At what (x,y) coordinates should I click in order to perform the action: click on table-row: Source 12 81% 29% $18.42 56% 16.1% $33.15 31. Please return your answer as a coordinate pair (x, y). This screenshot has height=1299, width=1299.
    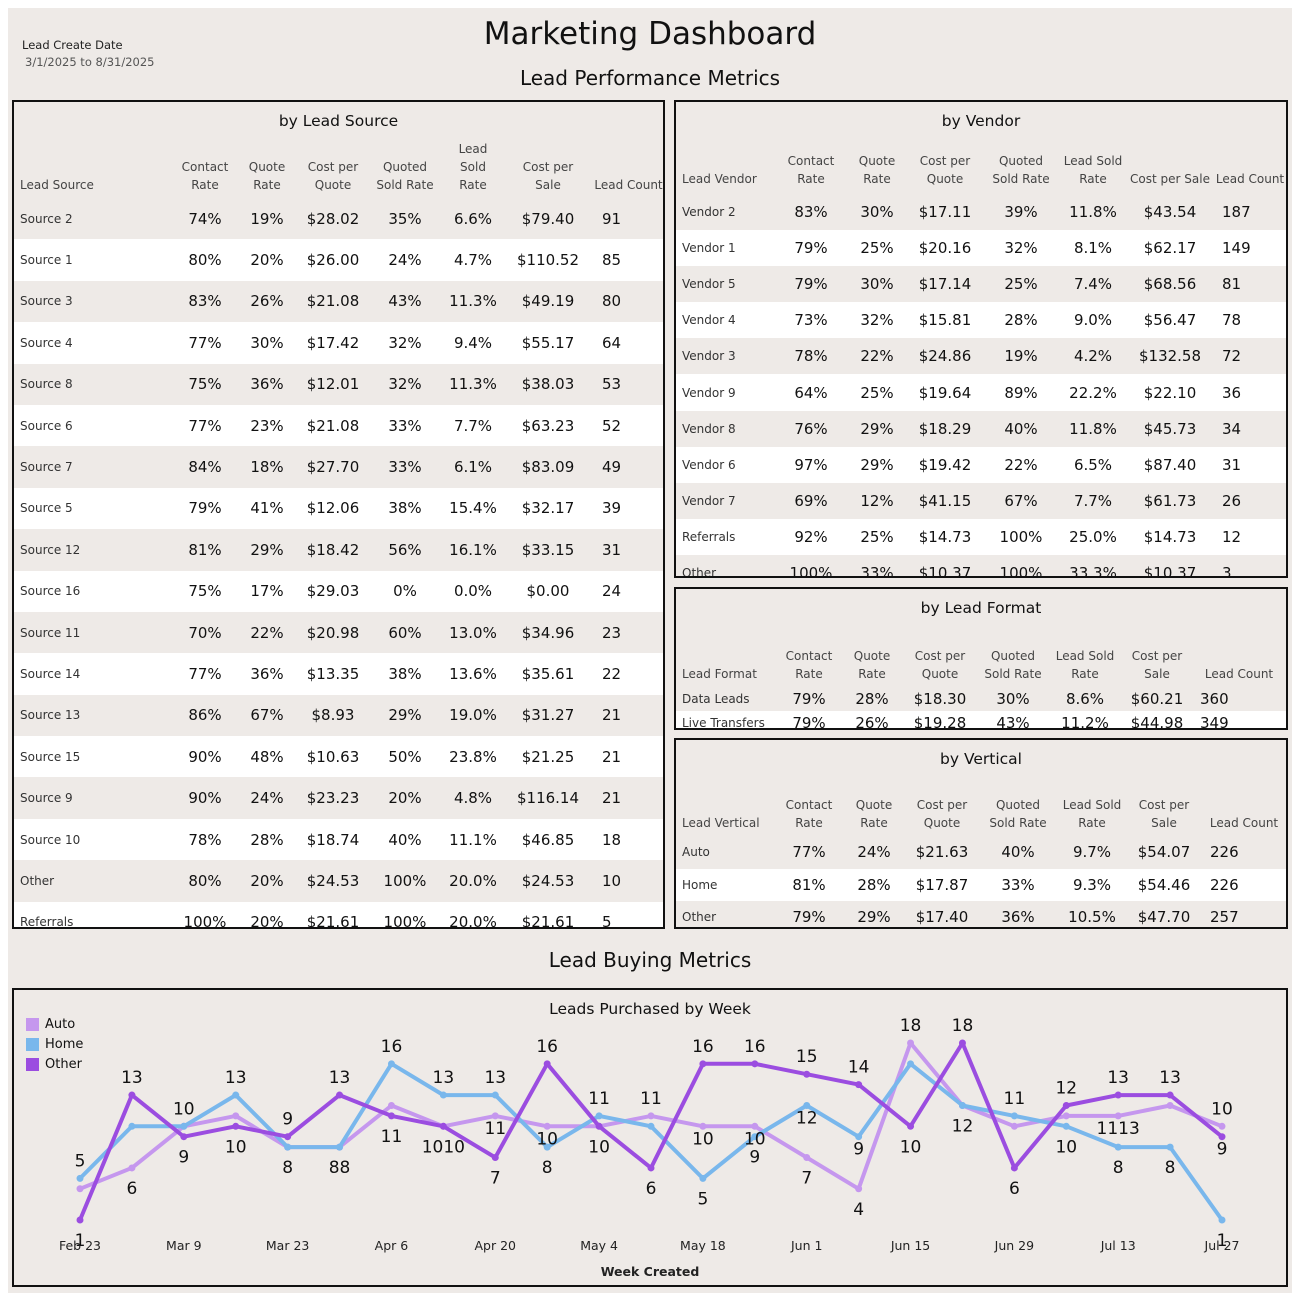
    Looking at the image, I should click on (338, 550).